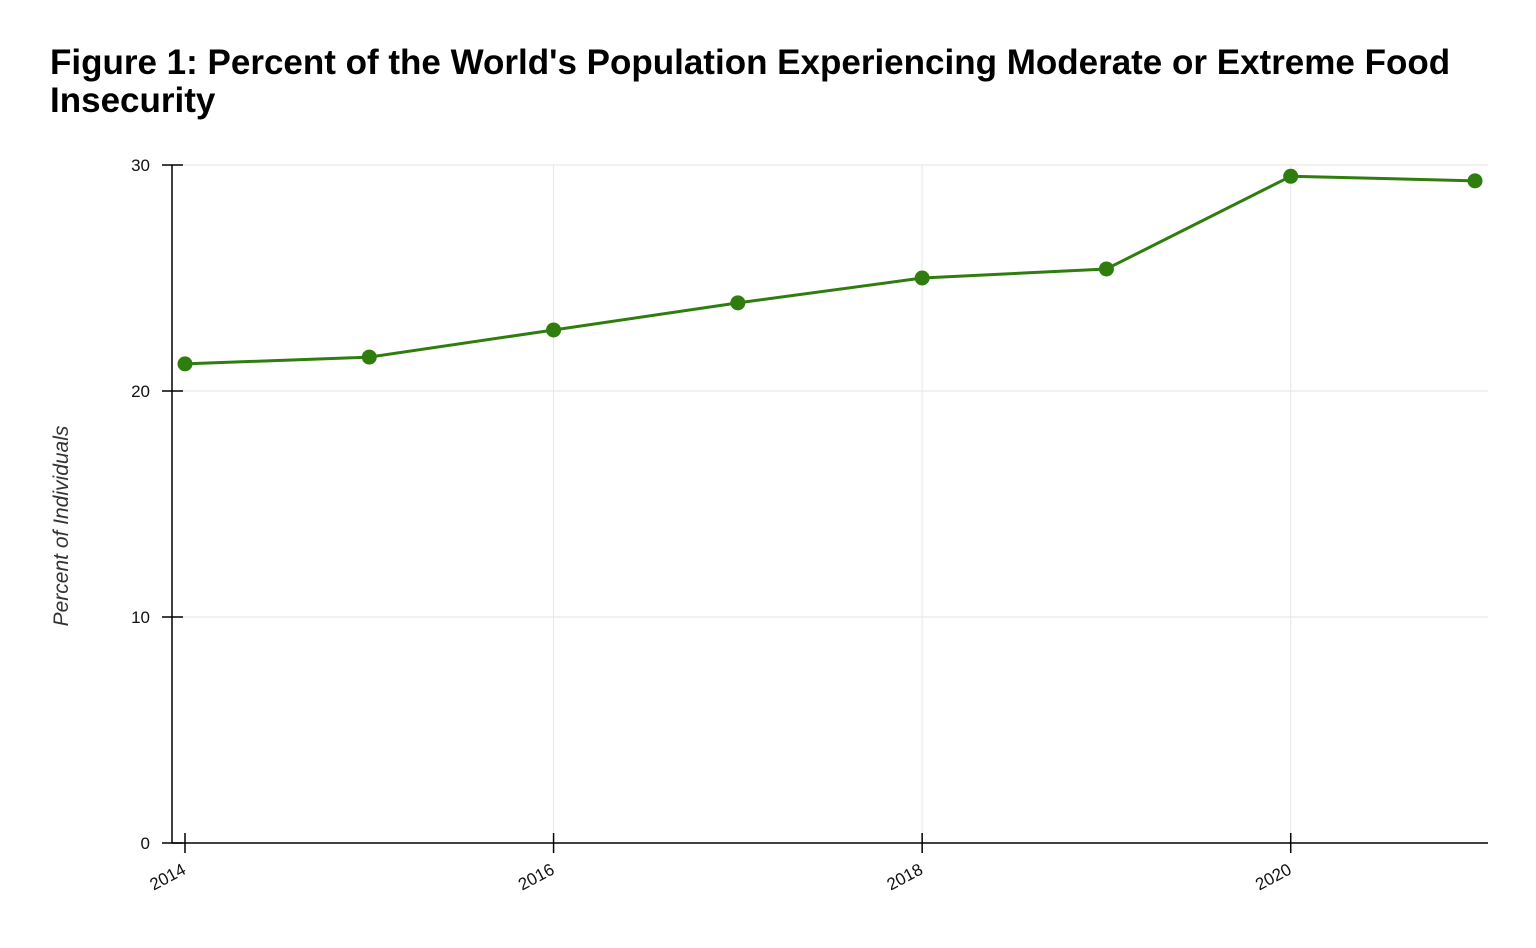  Describe the element at coordinates (61, 525) in the screenshot. I see `y-axis-title: Percent of Individuals` at that location.